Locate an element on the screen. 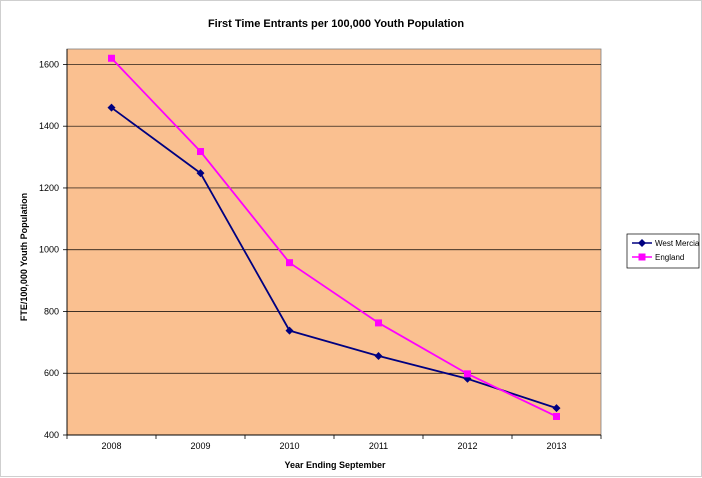  y-tick-label-1000: 1000 is located at coordinates (49, 250).